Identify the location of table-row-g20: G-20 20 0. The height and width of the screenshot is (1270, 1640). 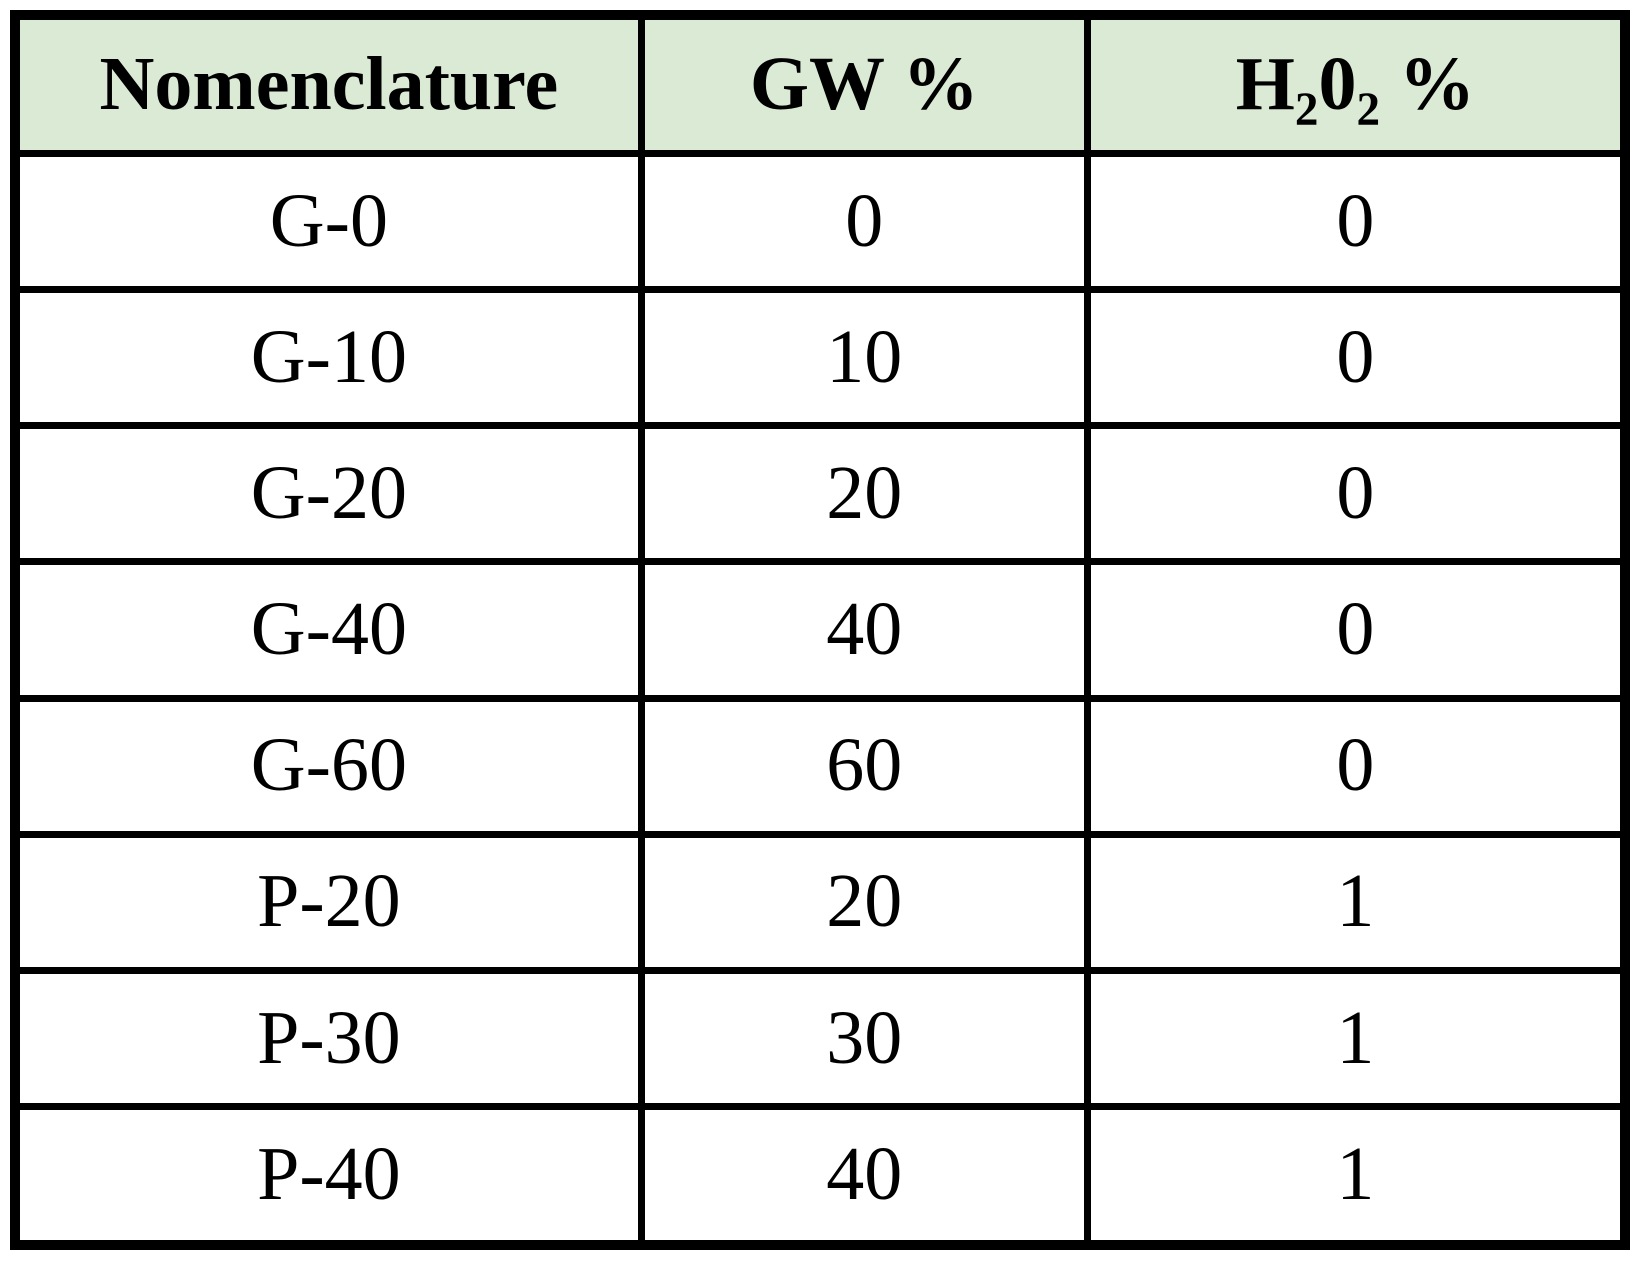
(820, 494).